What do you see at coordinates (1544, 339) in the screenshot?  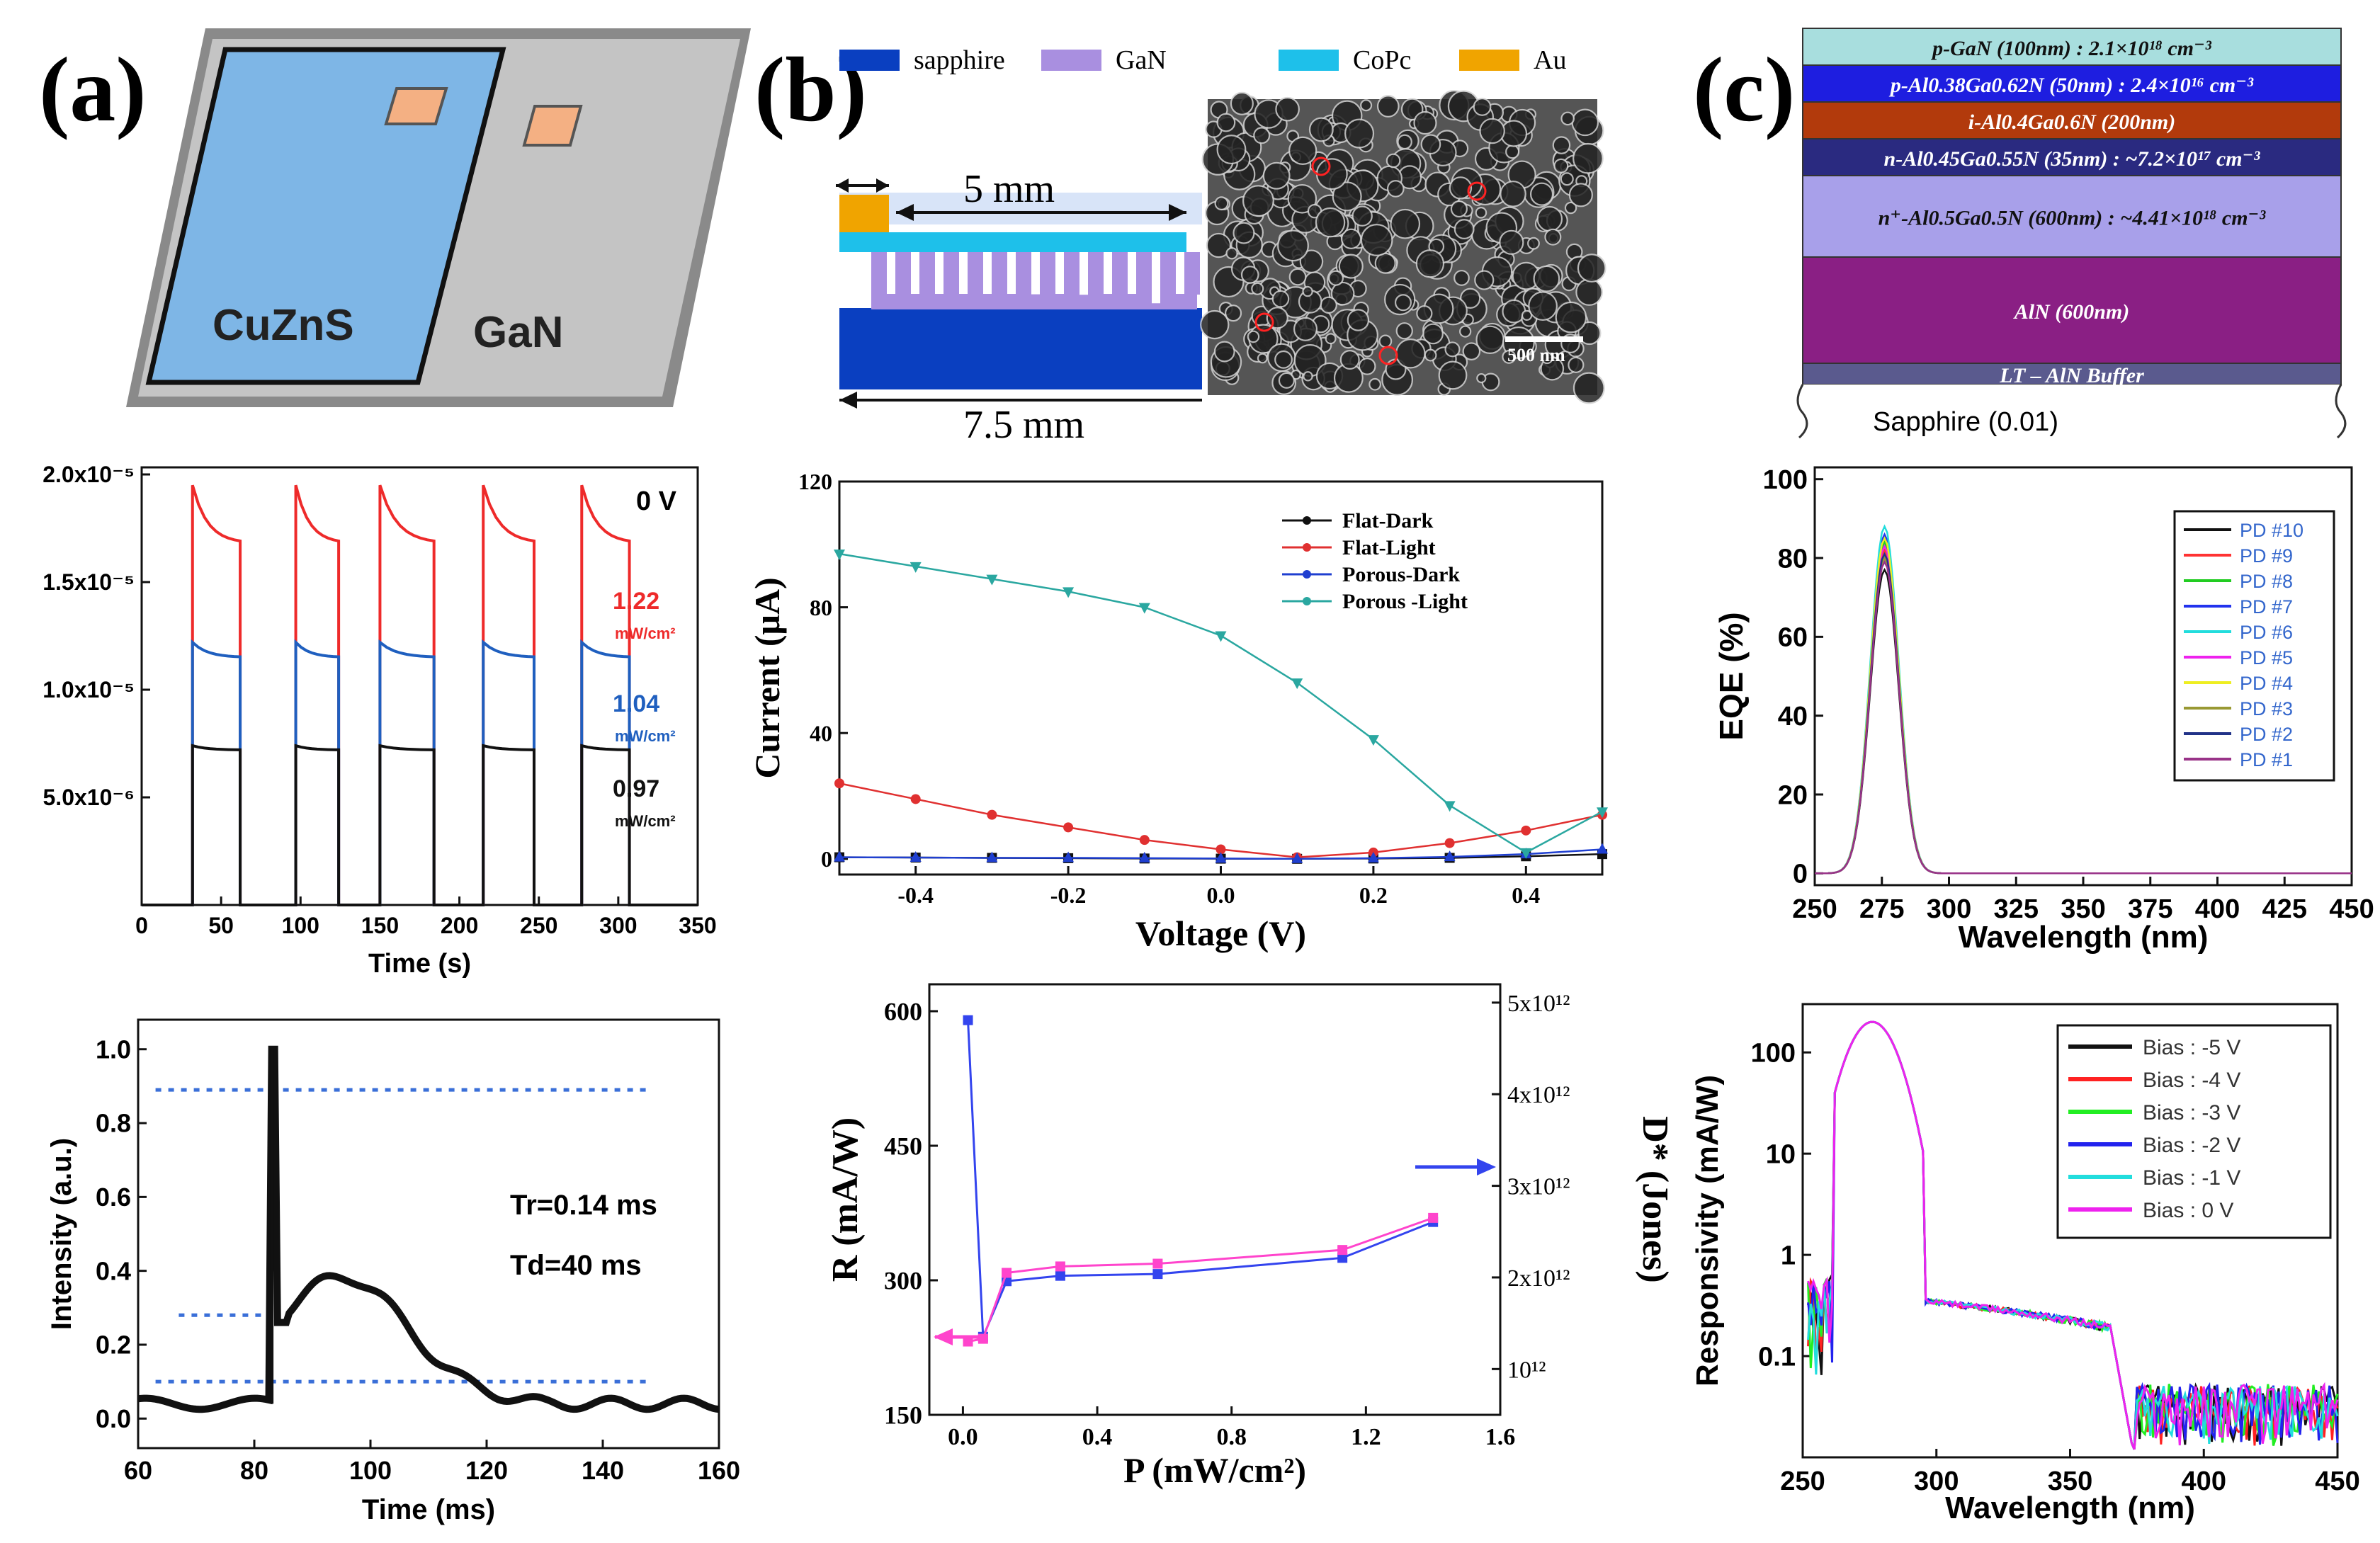 I see `sem-scalebar` at bounding box center [1544, 339].